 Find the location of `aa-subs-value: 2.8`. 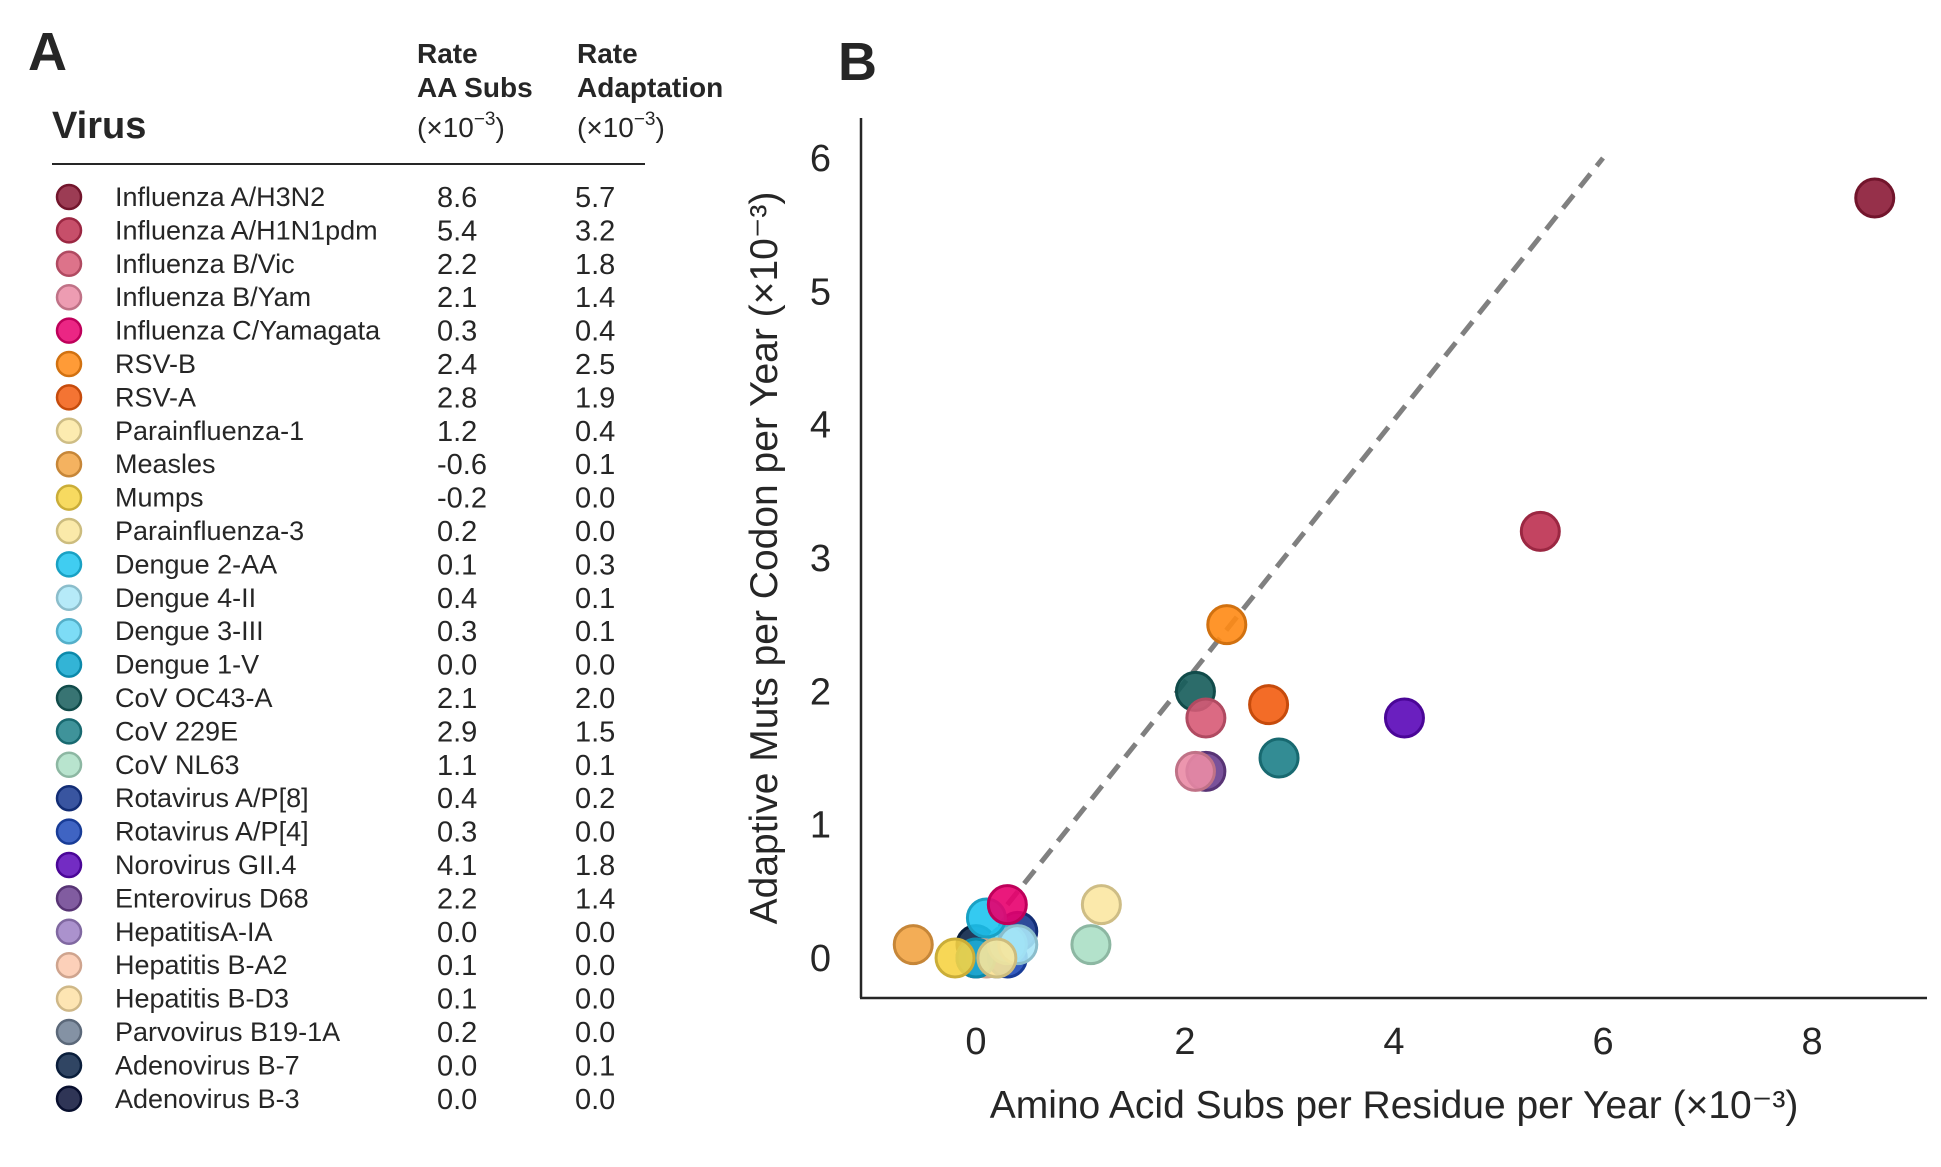

aa-subs-value: 2.8 is located at coordinates (457, 398).